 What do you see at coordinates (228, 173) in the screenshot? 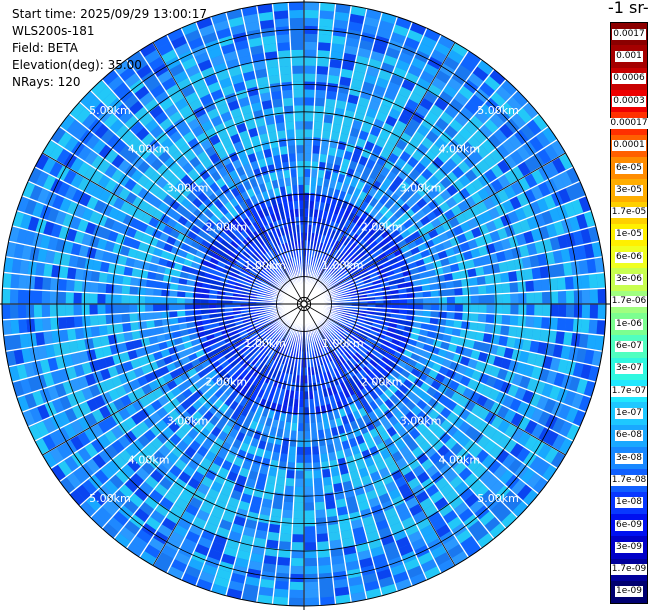
I see `azimuth-spoke` at bounding box center [228, 173].